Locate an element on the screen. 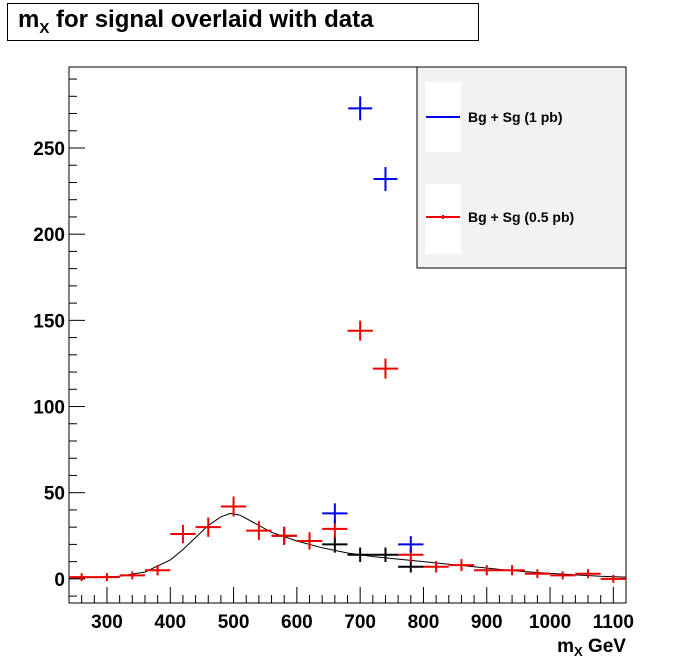  x-tick-label: 400 is located at coordinates (170, 622).